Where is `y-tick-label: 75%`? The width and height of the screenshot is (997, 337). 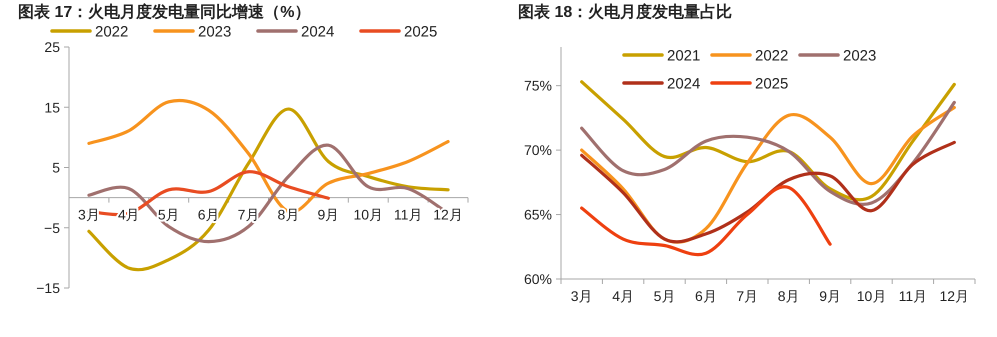 y-tick-label: 75% is located at coordinates (538, 86).